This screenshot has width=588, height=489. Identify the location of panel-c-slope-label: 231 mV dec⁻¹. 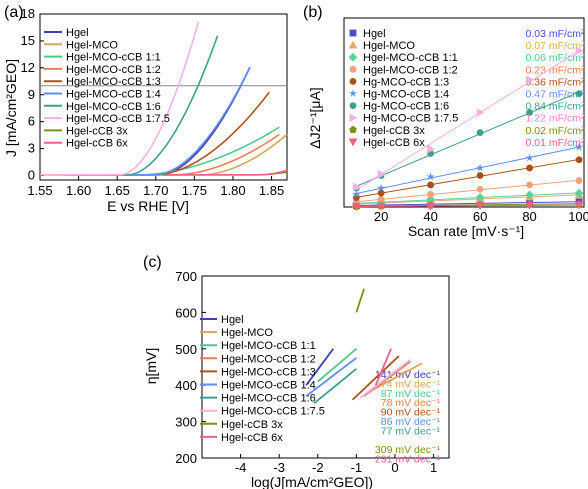
(408, 460).